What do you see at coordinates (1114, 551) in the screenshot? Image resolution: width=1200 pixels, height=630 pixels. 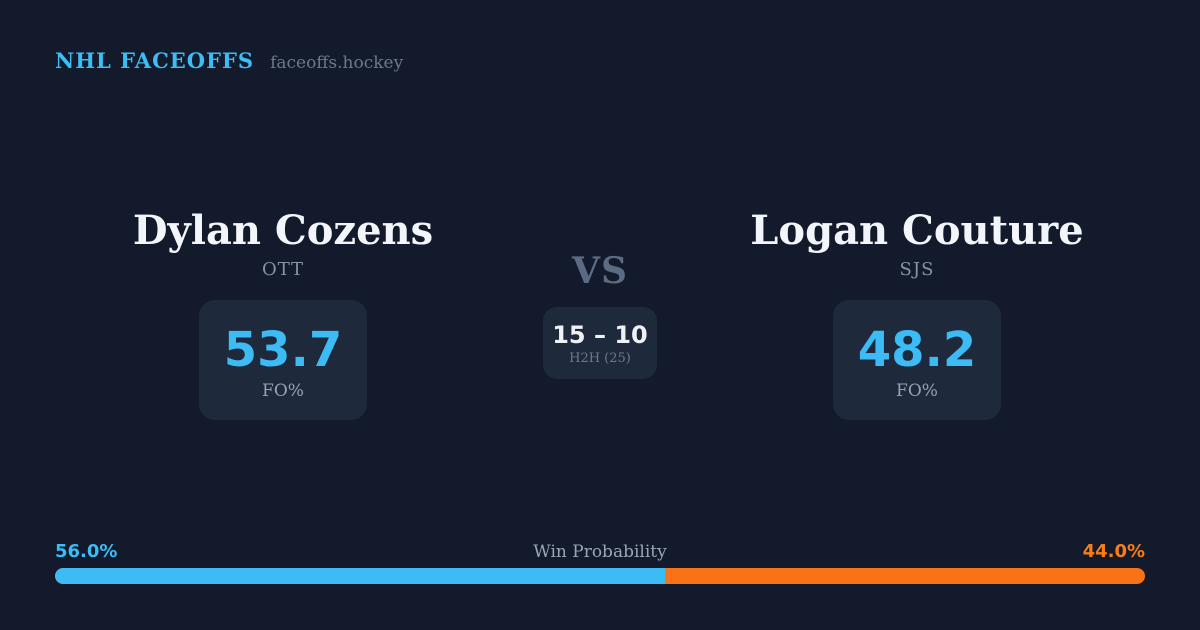 I see `right-win-probability: 44.0%` at bounding box center [1114, 551].